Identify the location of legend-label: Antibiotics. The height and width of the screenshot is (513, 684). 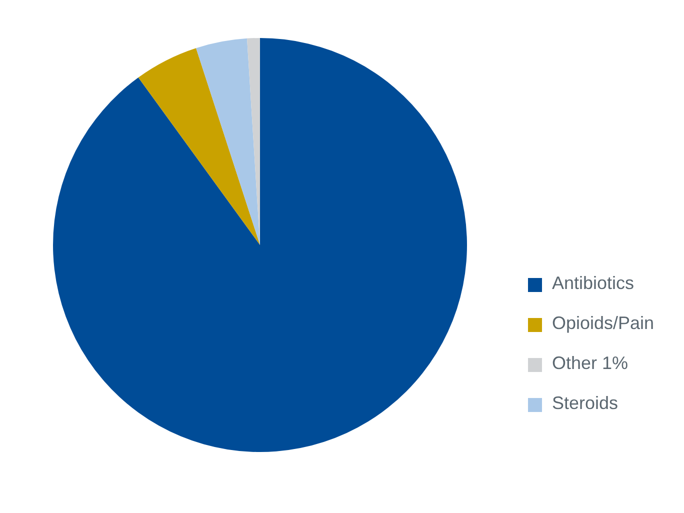
(593, 283).